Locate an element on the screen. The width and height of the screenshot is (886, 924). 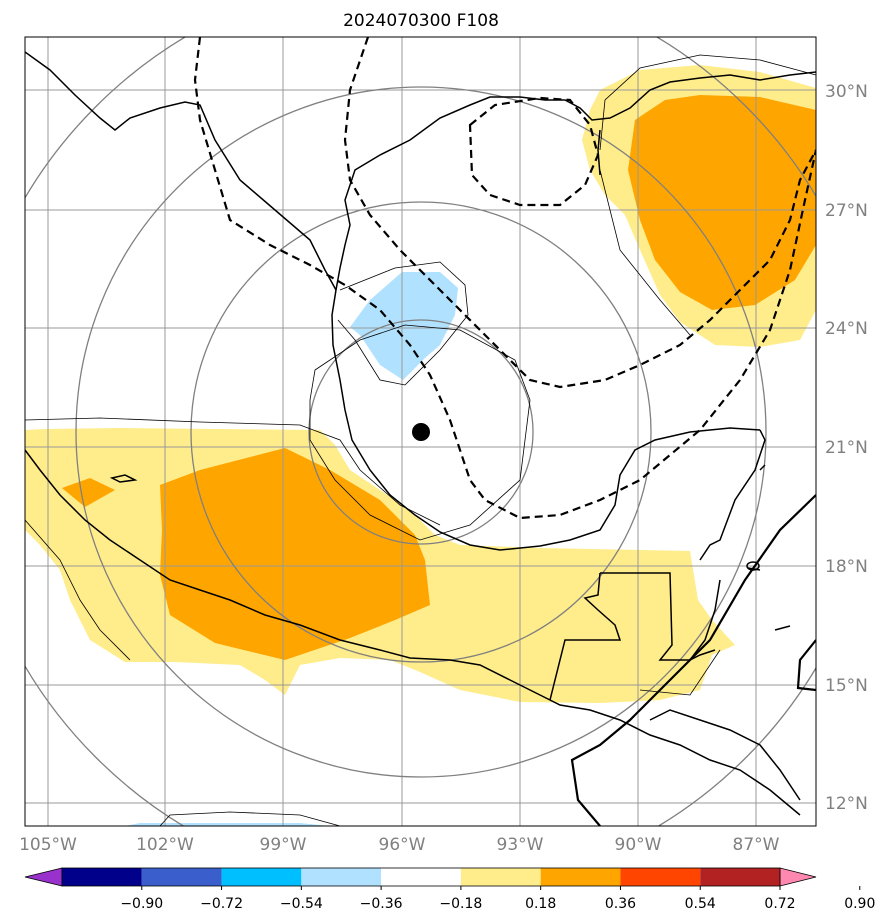
lon-label-93w: 93°W is located at coordinates (520, 845).